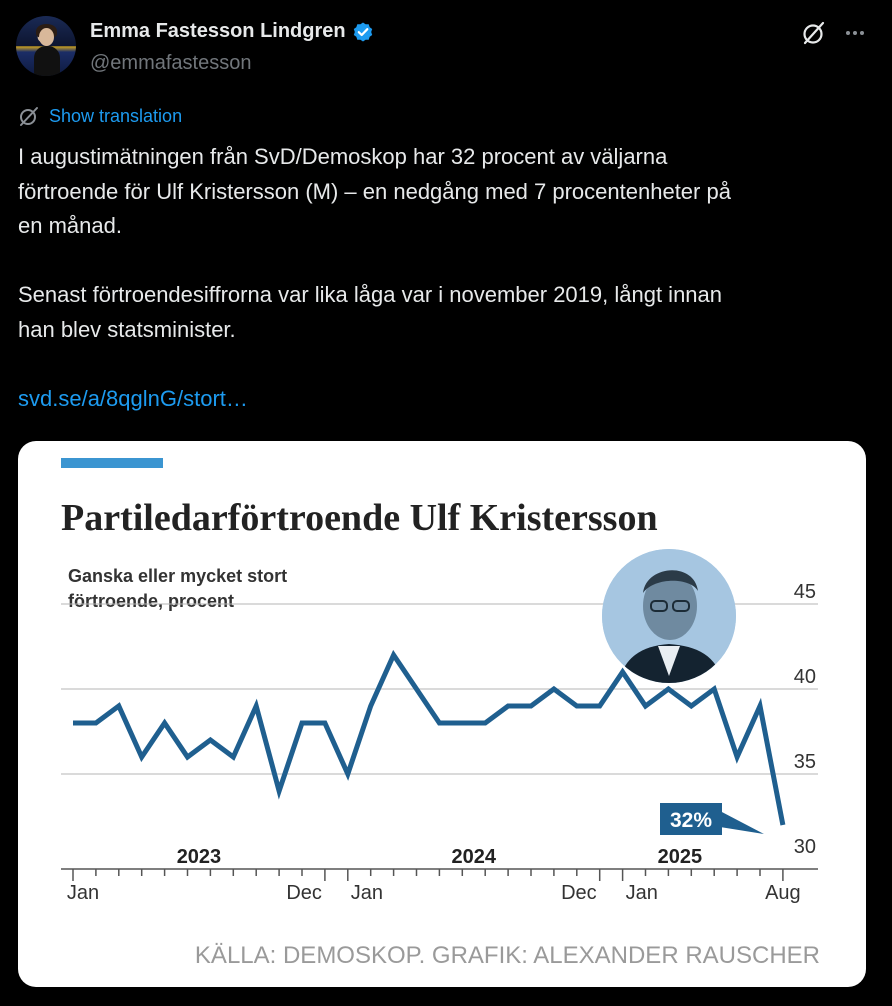  Describe the element at coordinates (814, 33) in the screenshot. I see `grok-icon` at that location.